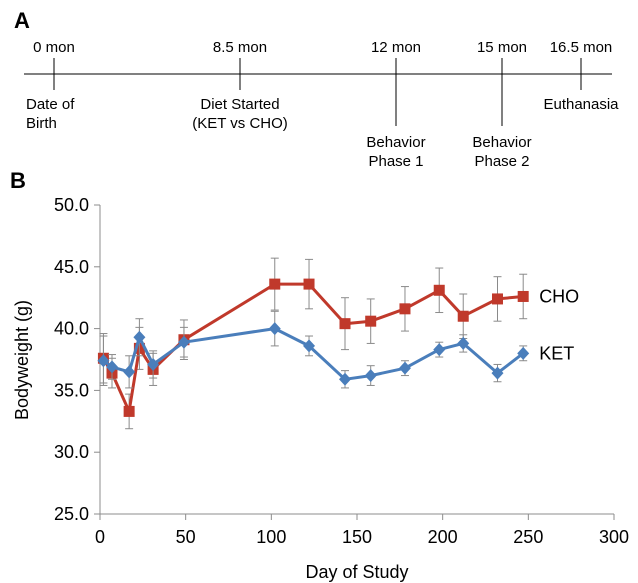 This screenshot has width=638, height=583. What do you see at coordinates (22, 360) in the screenshot?
I see `y-axis-label: Bodyweight (g)` at bounding box center [22, 360].